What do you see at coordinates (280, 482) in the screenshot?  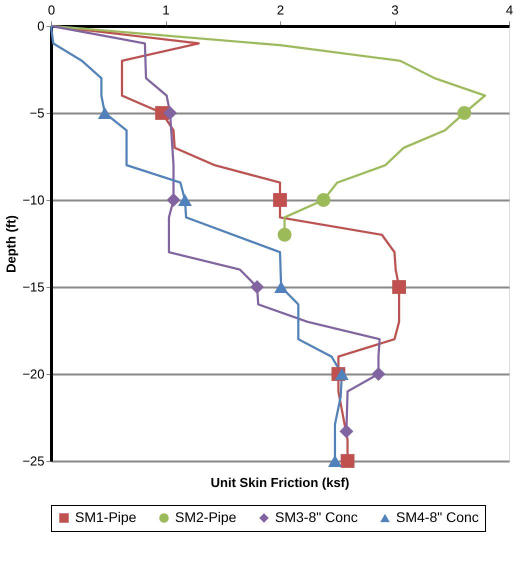 I see `x-axis-title: Unit Skin Friction (ksf)` at bounding box center [280, 482].